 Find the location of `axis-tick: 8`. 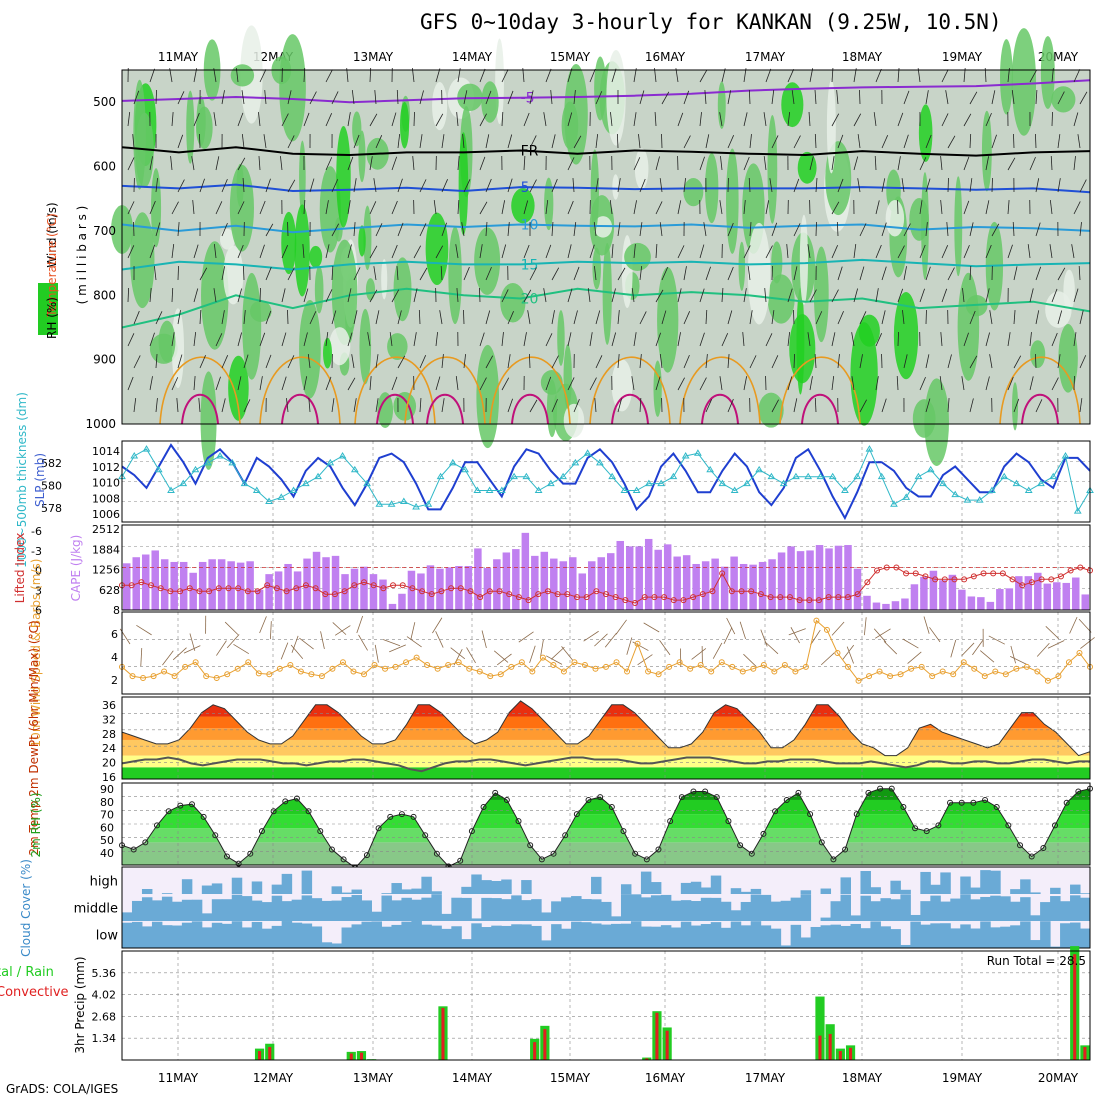

axis-tick: 8 is located at coordinates (116, 610).